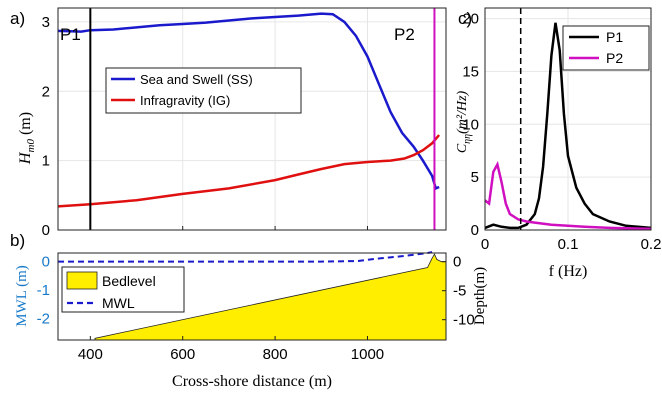  I want to click on a-ytick-label: 0, so click(46, 230).